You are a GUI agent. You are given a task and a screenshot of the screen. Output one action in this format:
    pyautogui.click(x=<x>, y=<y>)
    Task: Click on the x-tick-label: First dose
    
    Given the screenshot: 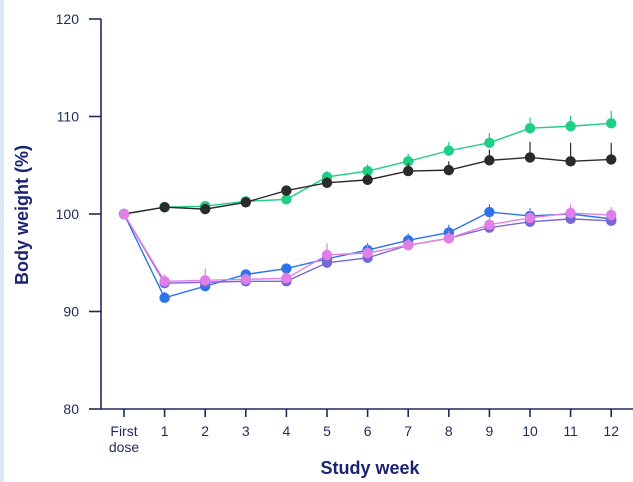 What is the action you would take?
    pyautogui.click(x=124, y=439)
    